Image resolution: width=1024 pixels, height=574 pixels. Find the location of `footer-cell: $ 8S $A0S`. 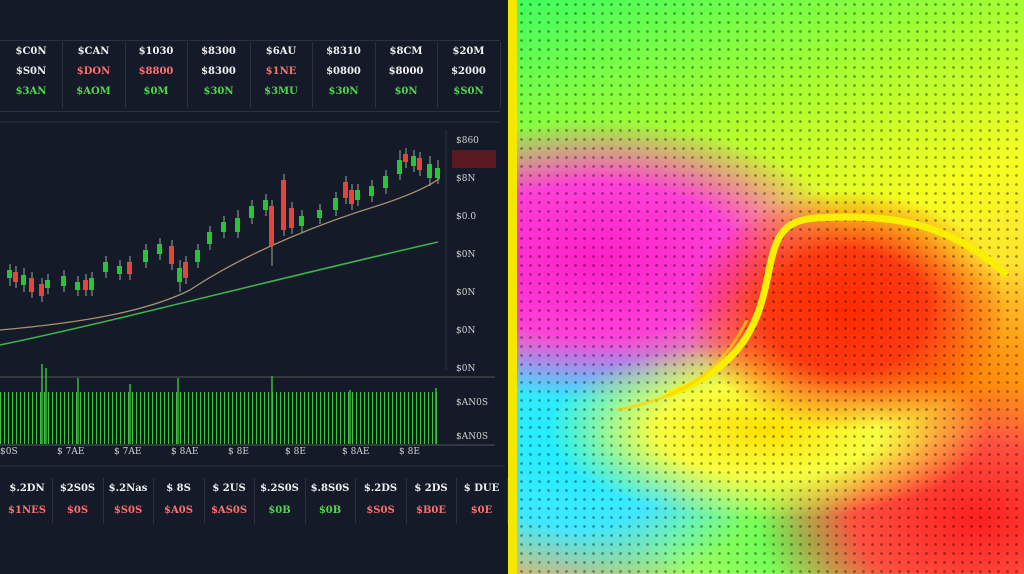

footer-cell: $ 8S $A0S is located at coordinates (179, 501).